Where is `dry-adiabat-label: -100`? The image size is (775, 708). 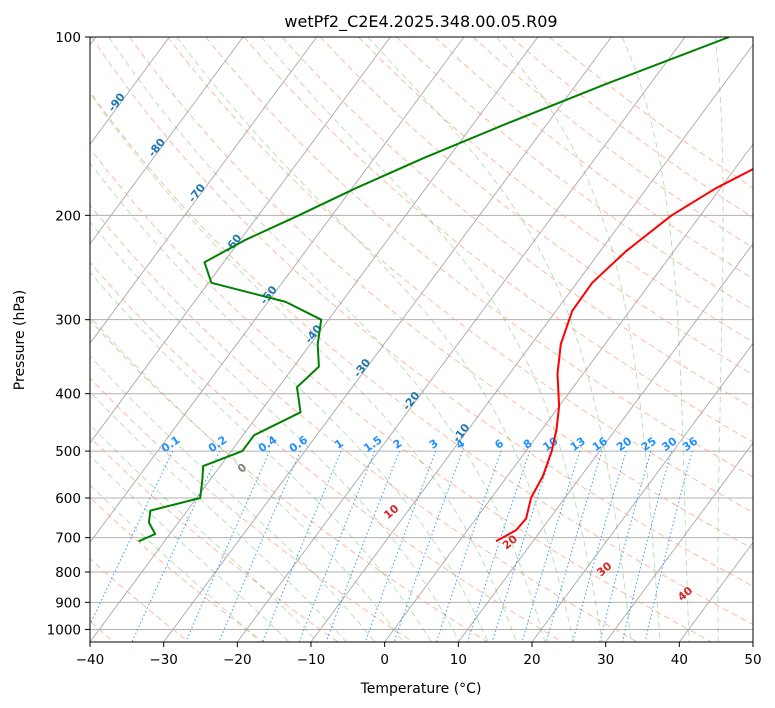 dry-adiabat-label: -100 is located at coordinates (74, 59).